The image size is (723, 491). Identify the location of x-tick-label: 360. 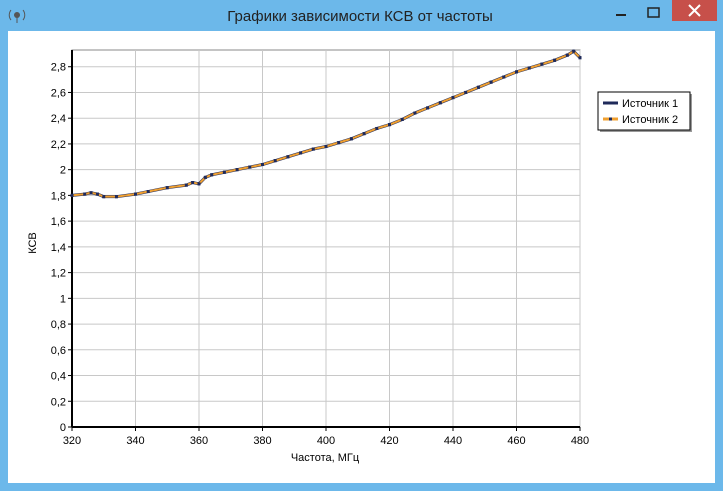
(199, 441).